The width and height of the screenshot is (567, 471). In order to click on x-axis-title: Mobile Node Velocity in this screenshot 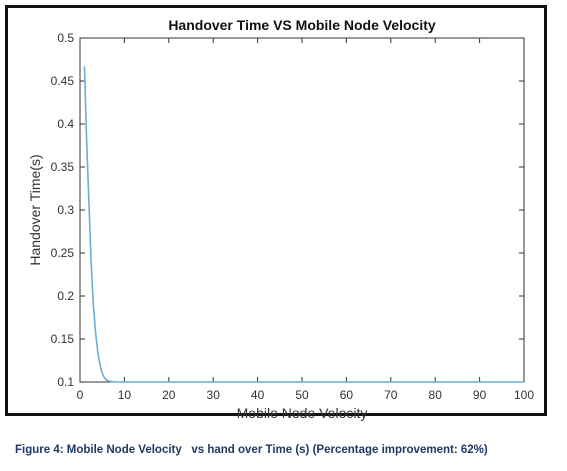, I will do `click(302, 413)`.